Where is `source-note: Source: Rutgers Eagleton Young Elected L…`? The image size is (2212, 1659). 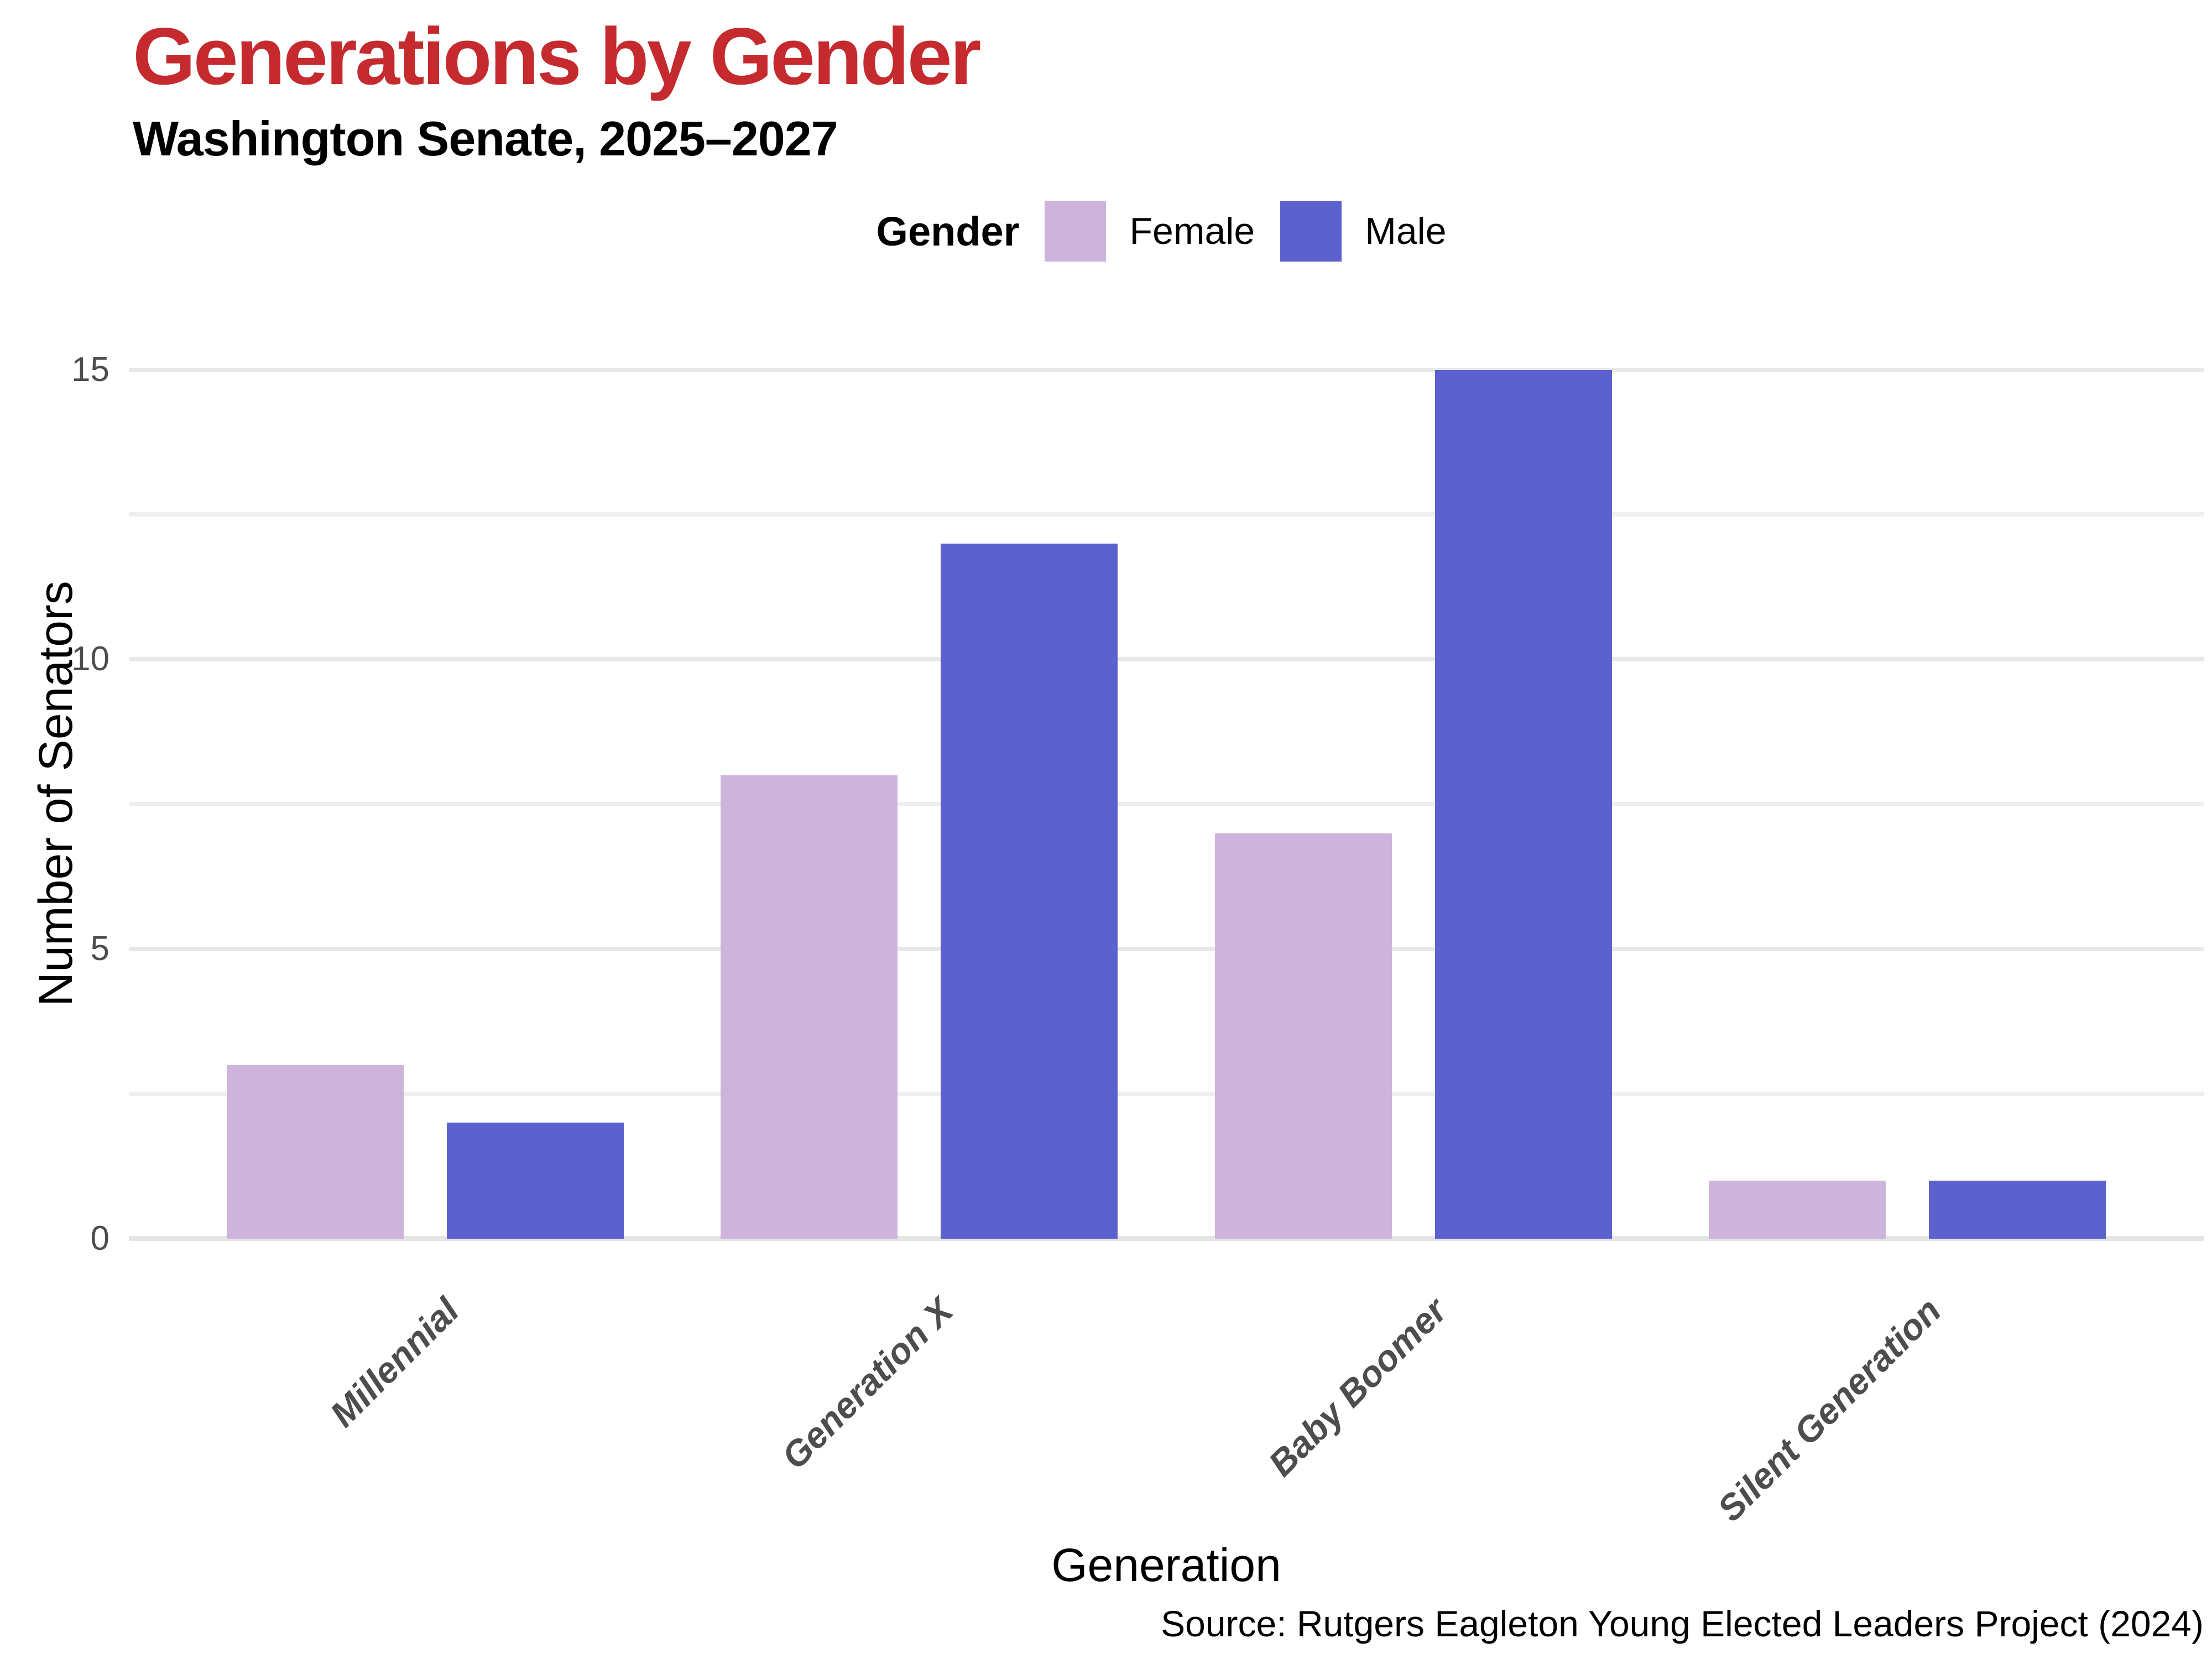
source-note: Source: Rutgers Eagleton Young Elected L… is located at coordinates (1683, 1623).